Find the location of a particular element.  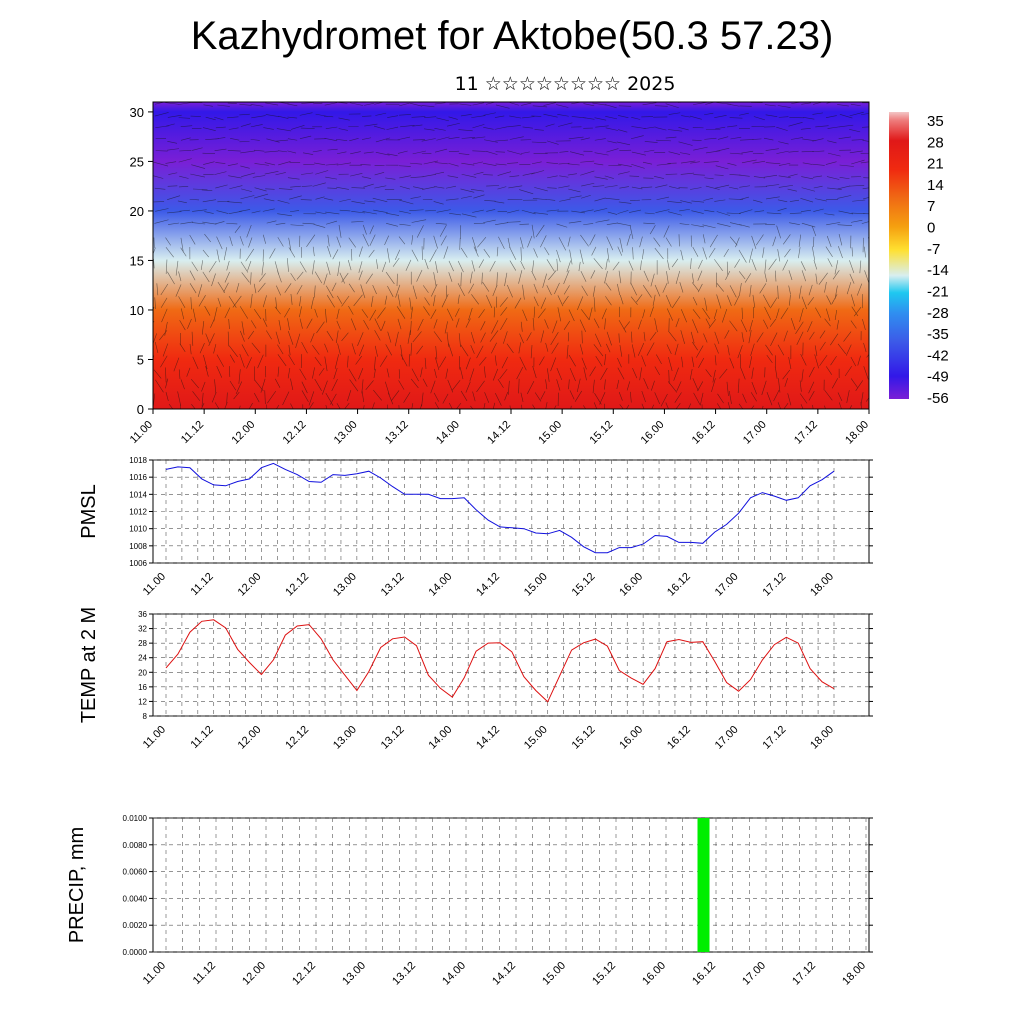

x-tick-label: 15.00 is located at coordinates (554, 974).